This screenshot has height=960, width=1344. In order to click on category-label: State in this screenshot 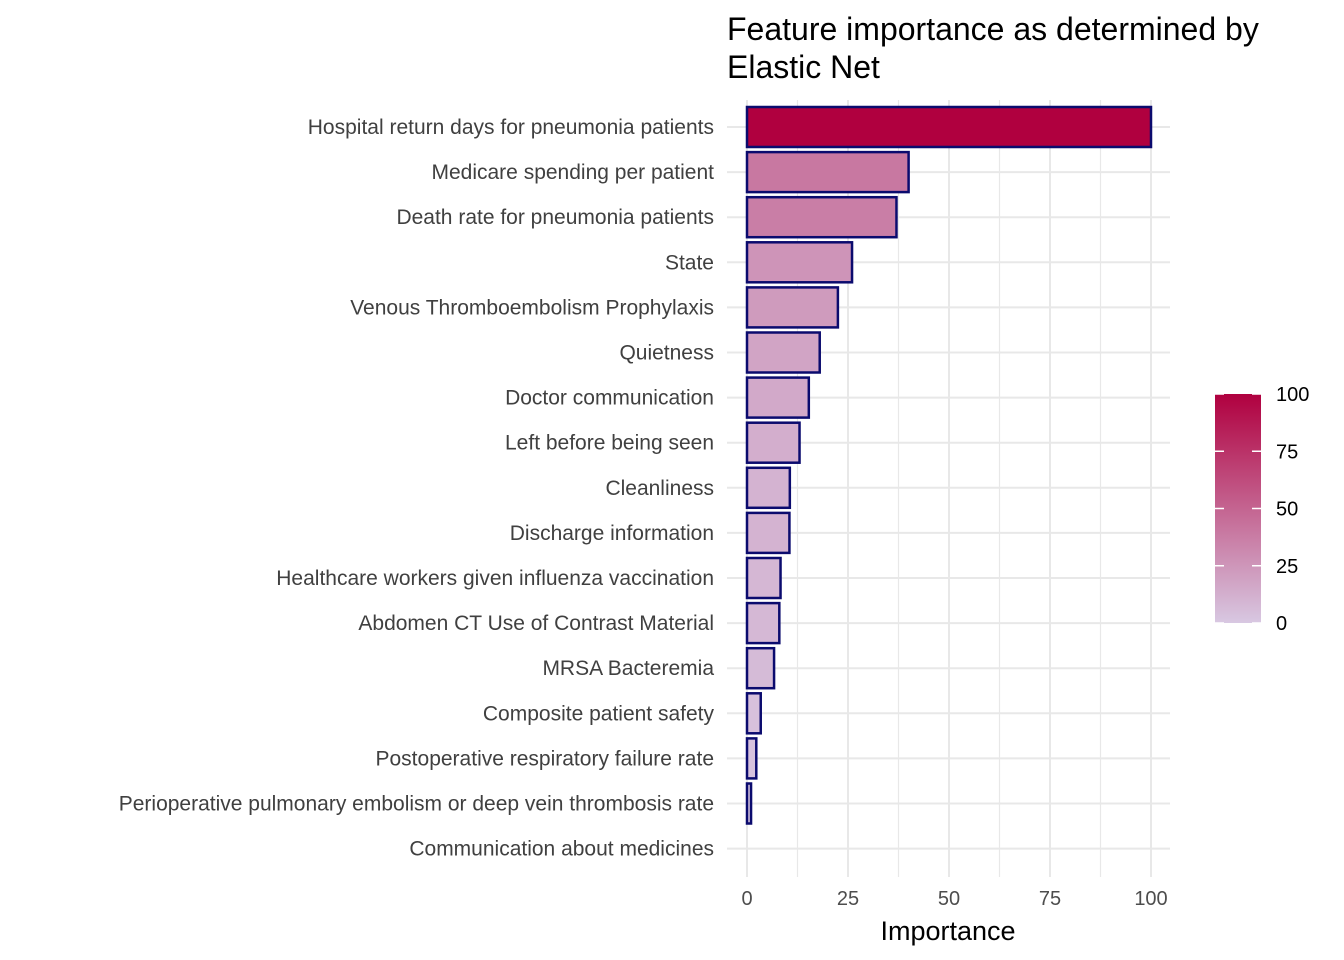, I will do `click(689, 262)`.